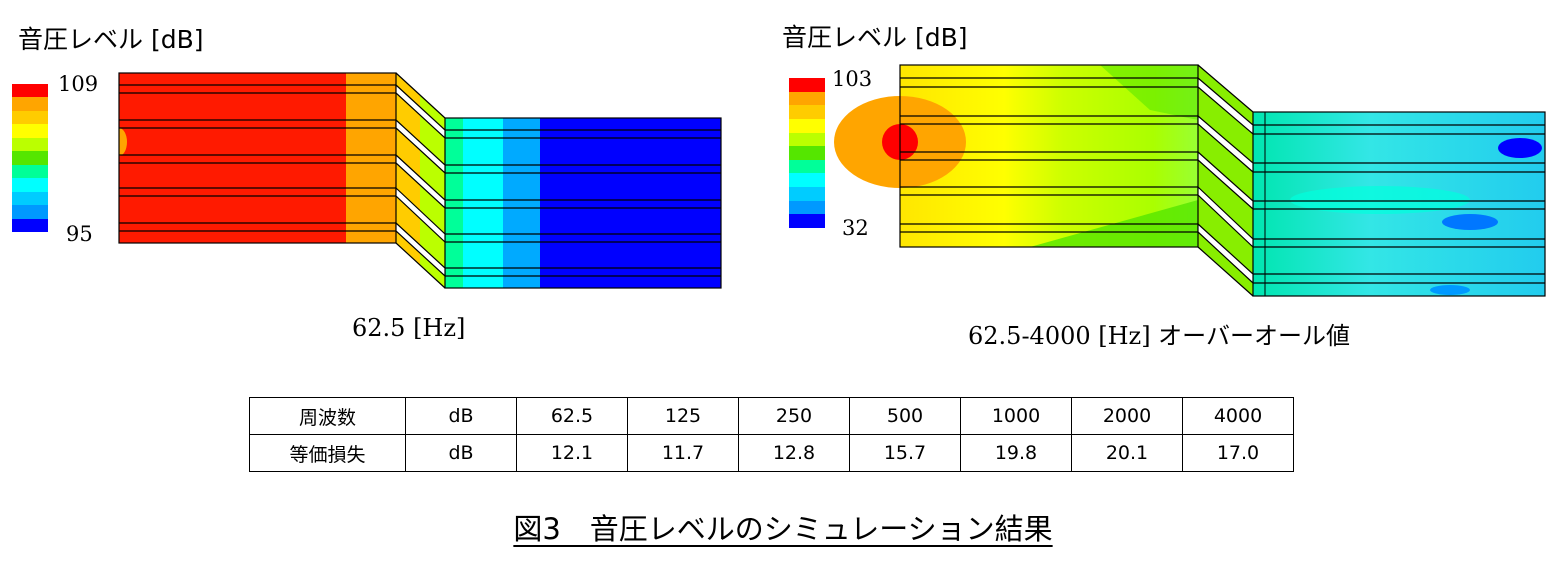  I want to click on right-colorbar, so click(807, 153).